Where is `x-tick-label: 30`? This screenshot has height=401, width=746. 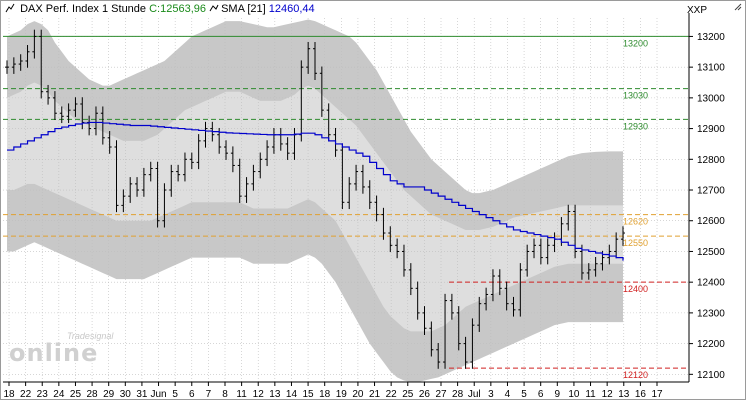 x-tick-label: 30 is located at coordinates (126, 394).